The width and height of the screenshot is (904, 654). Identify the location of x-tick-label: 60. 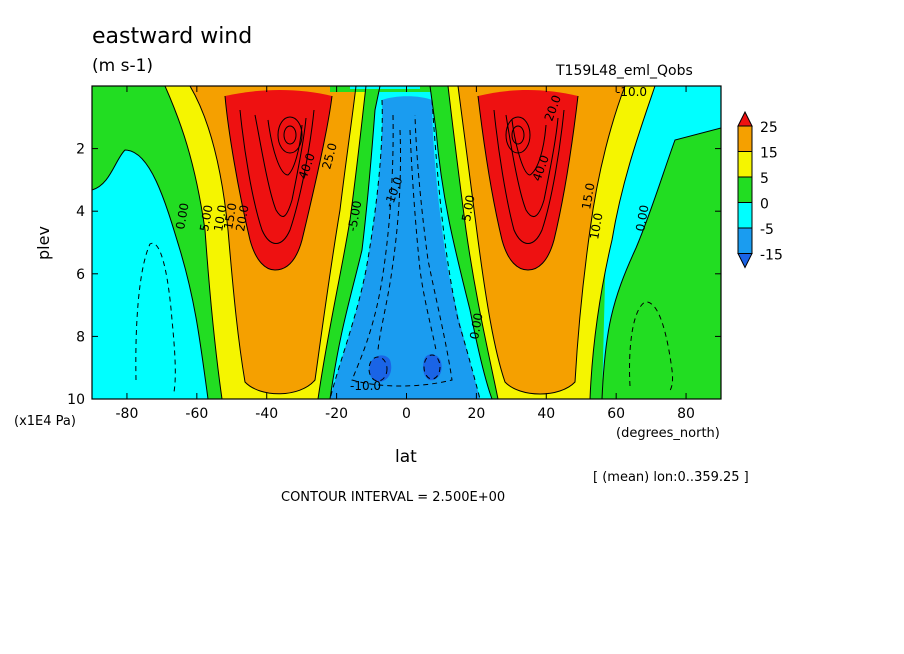
(616, 414).